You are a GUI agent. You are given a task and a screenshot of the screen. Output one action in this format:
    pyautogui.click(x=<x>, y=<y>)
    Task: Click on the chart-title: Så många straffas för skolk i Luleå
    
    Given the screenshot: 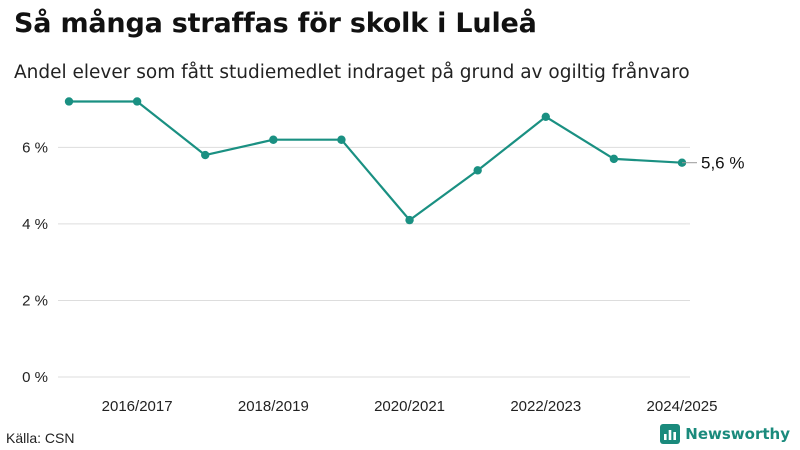 What is the action you would take?
    pyautogui.click(x=275, y=23)
    